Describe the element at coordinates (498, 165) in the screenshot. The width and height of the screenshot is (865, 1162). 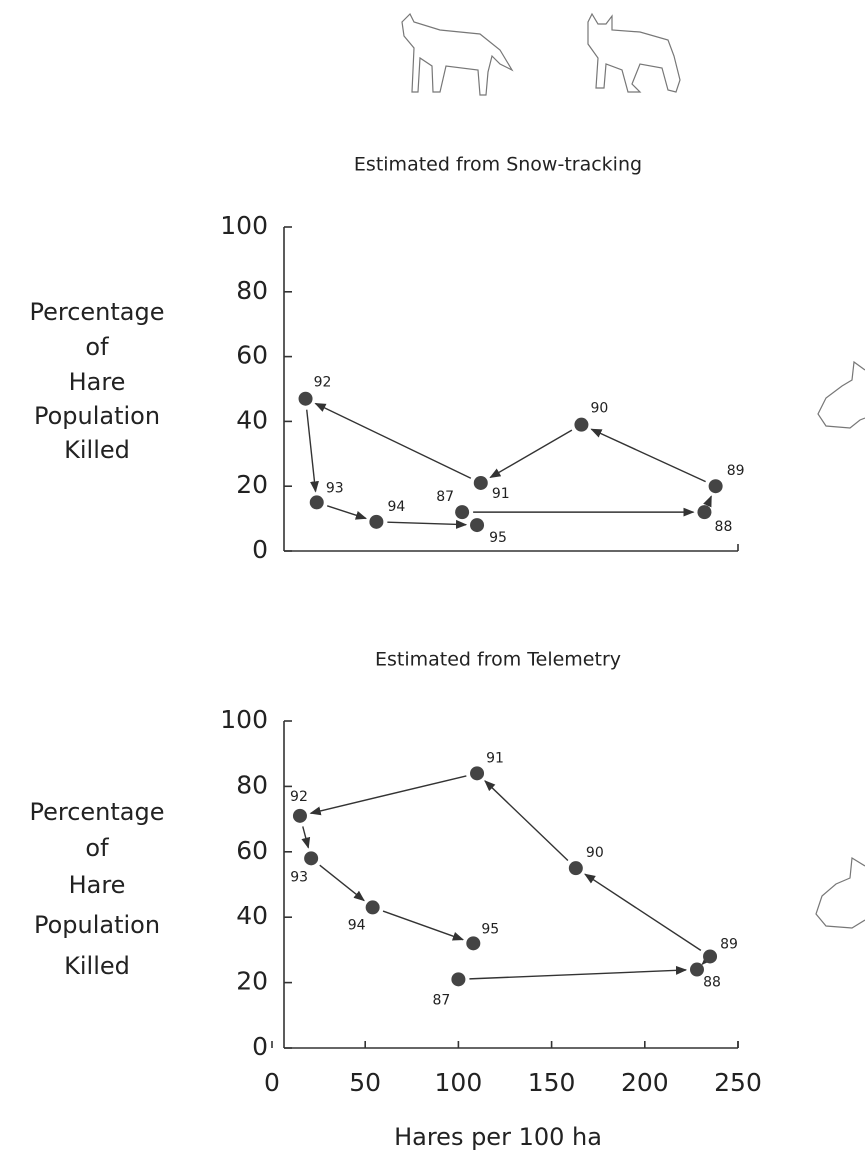
I see `chart-title: Estimated from Snow-tracking` at that location.